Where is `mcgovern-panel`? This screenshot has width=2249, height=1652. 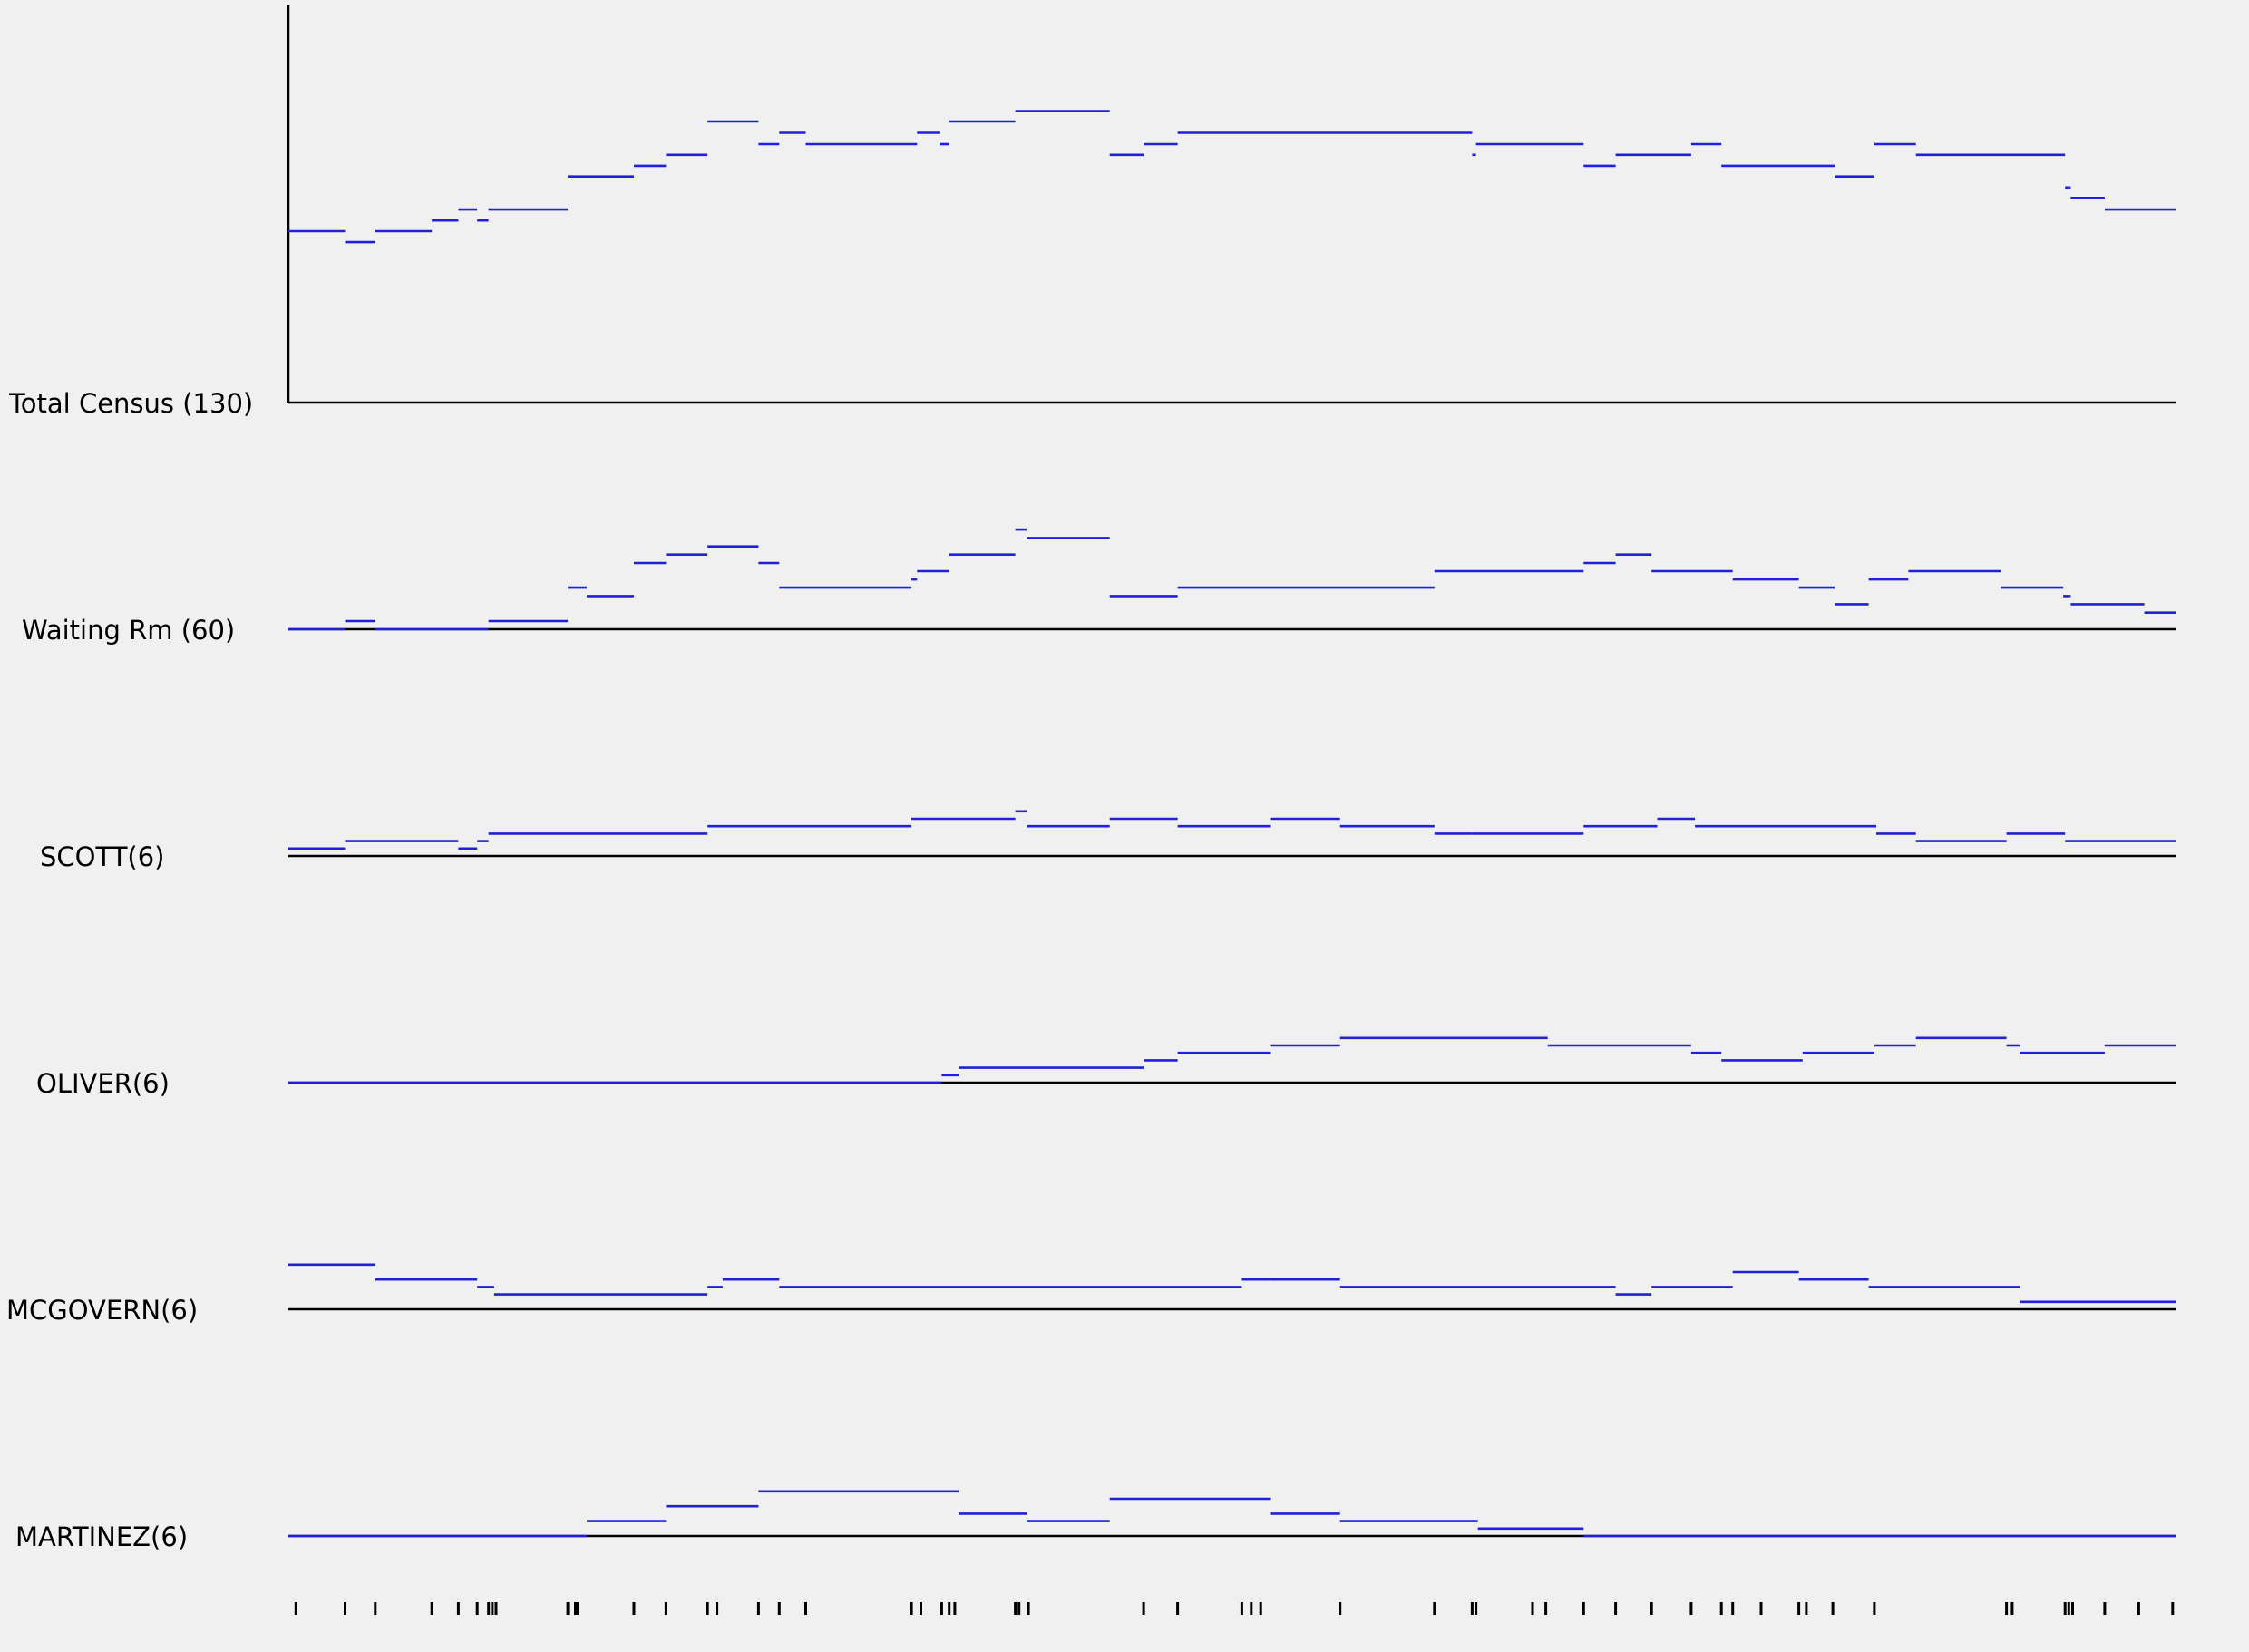 mcgovern-panel is located at coordinates (1232, 1287).